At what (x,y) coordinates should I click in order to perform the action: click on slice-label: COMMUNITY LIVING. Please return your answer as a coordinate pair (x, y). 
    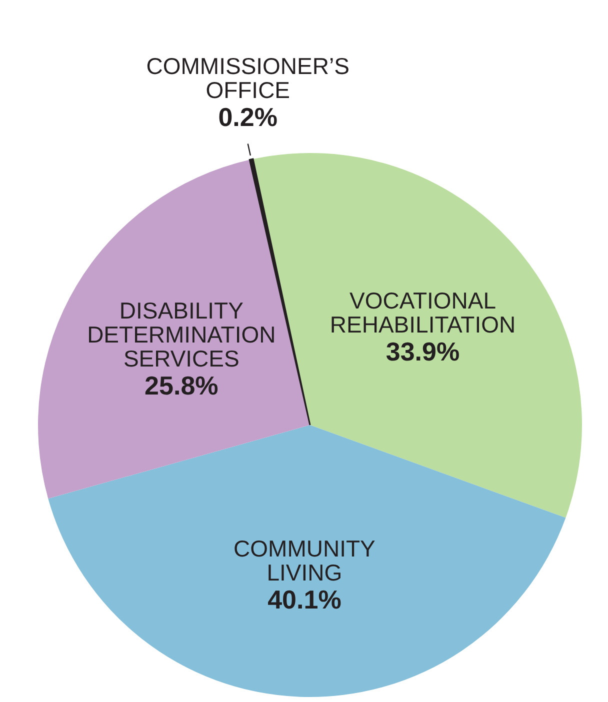
    Looking at the image, I should click on (305, 561).